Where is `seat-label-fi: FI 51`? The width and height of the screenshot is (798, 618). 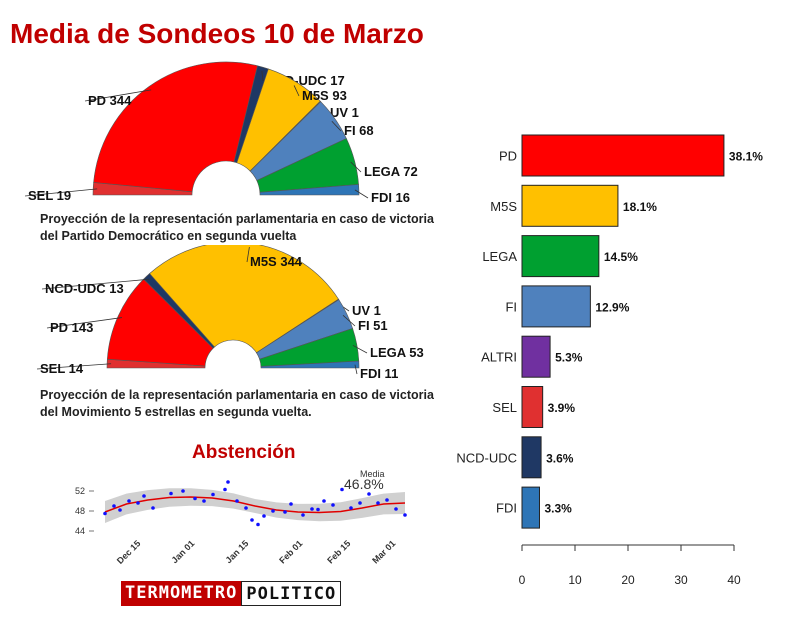 seat-label-fi: FI 51 is located at coordinates (373, 325).